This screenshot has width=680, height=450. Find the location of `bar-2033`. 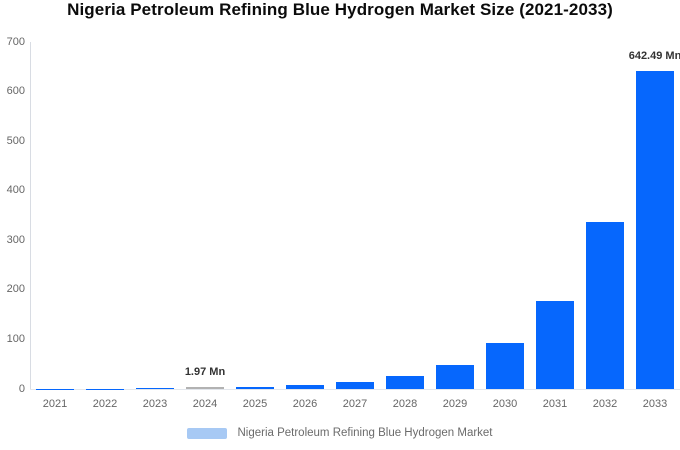

bar-2033 is located at coordinates (655, 229).